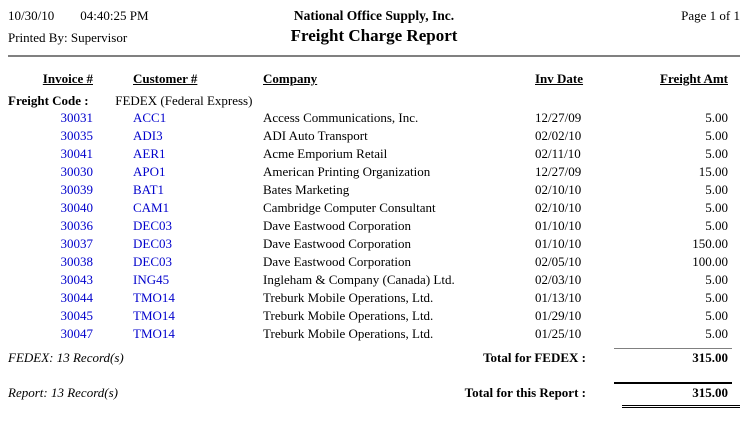 The height and width of the screenshot is (426, 748). What do you see at coordinates (148, 135) in the screenshot?
I see `customer-link: ADI3` at bounding box center [148, 135].